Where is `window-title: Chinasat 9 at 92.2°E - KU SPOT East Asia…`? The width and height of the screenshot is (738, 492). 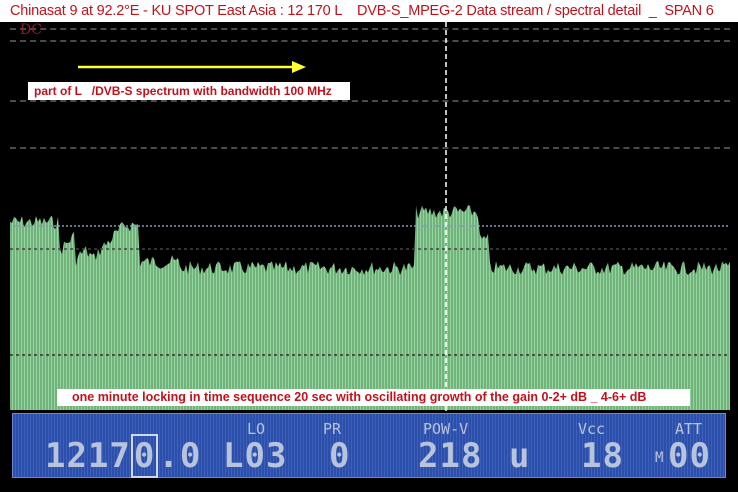 window-title: Chinasat 9 at 92.2°E - KU SPOT East Asia… is located at coordinates (369, 11).